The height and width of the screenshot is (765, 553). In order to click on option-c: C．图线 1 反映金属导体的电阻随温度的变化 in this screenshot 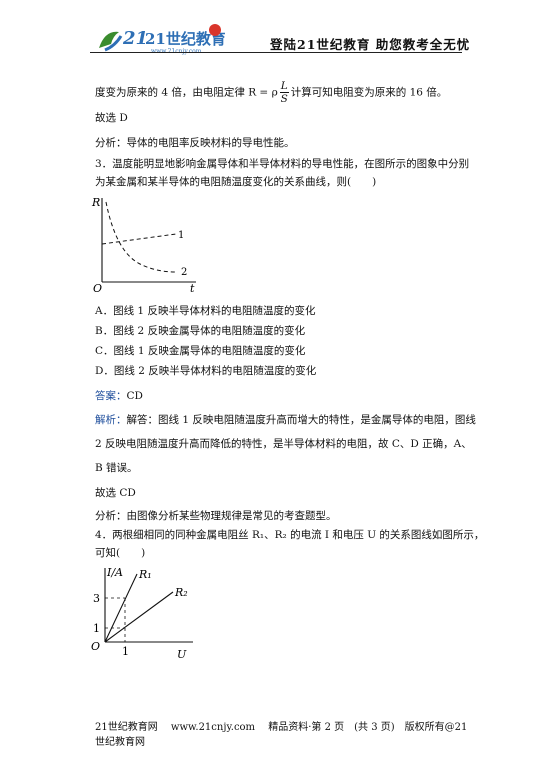, I will do `click(200, 351)`.